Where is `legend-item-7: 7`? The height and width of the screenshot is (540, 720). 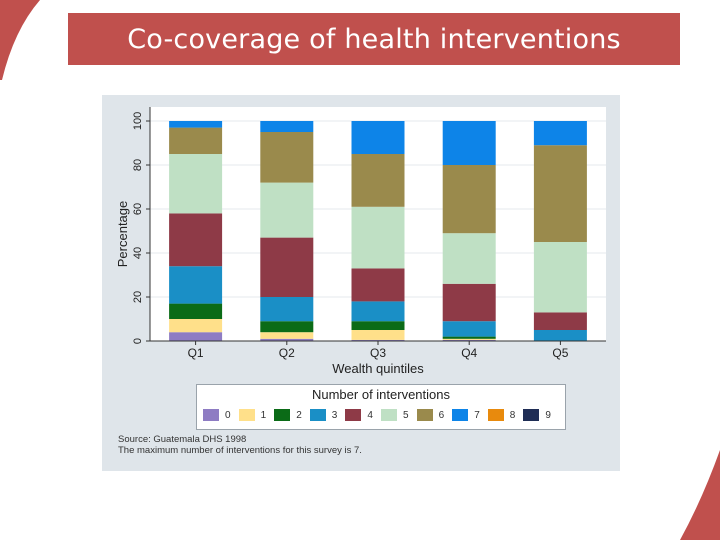
legend-item-7: 7 is located at coordinates (466, 415).